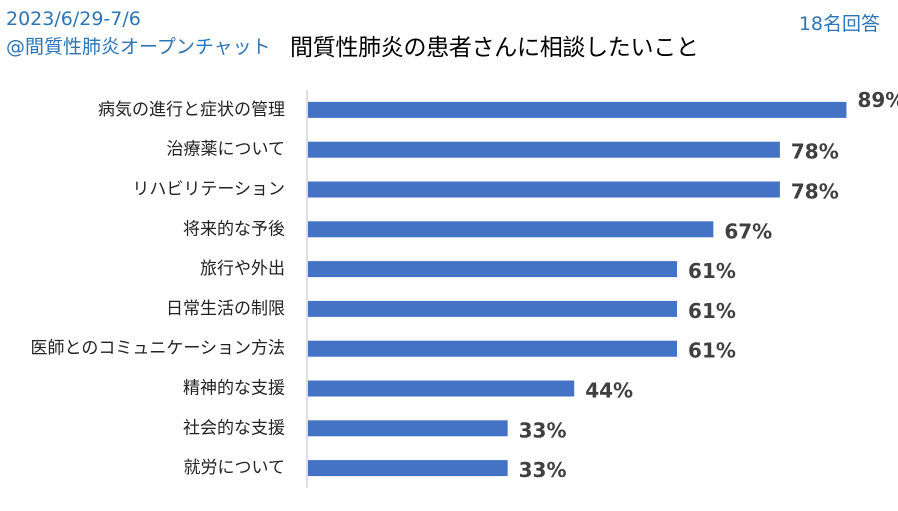  Describe the element at coordinates (712, 311) in the screenshot. I see `value-label-6: 61%` at that location.